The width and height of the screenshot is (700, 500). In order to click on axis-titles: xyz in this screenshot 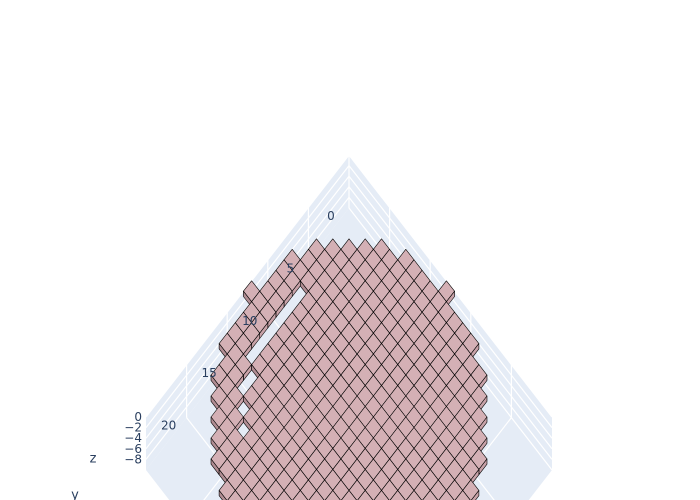, I will do `click(84, 476)`.